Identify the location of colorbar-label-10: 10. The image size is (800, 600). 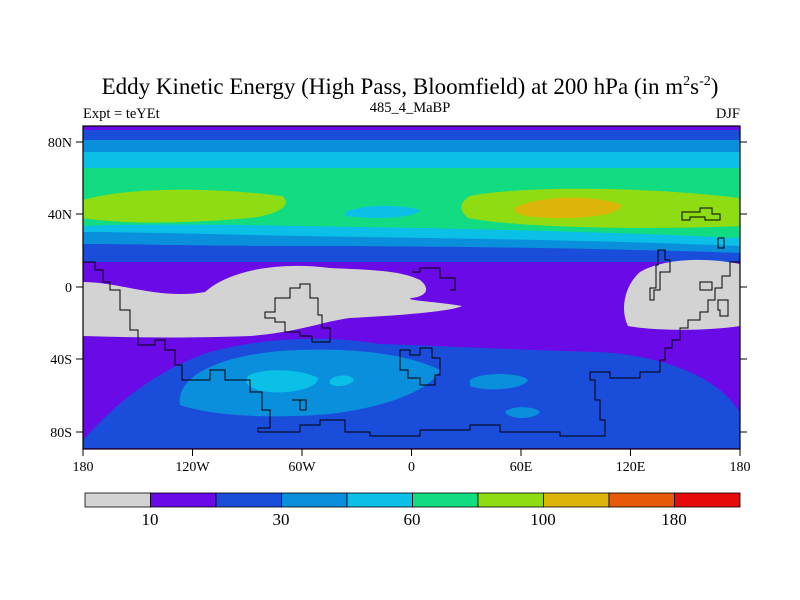
(150, 519).